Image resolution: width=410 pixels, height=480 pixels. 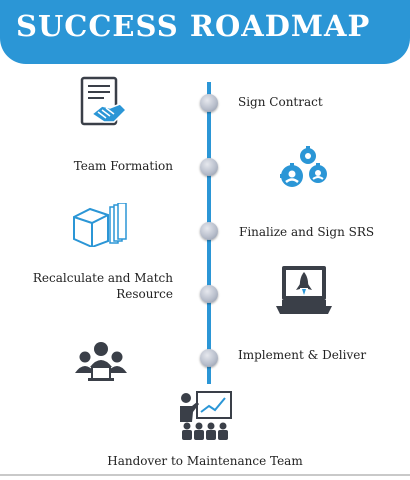 I want to click on team-meeting-icon, so click(x=101, y=364).